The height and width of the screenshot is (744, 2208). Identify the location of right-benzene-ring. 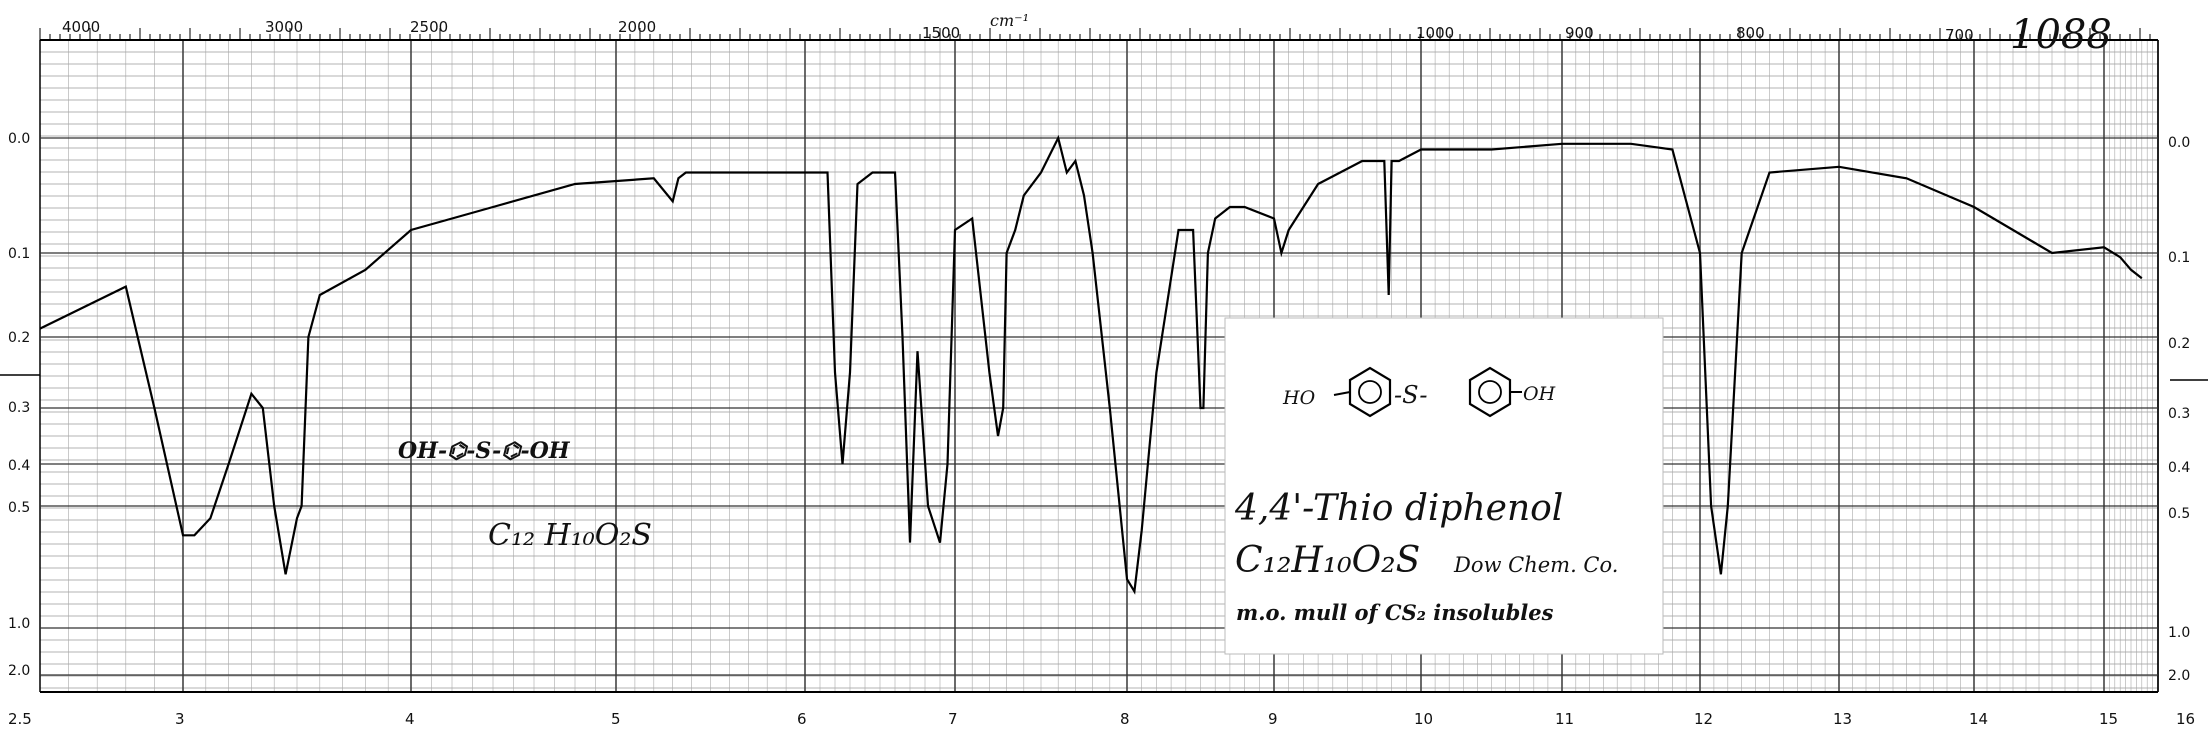
(1490, 392).